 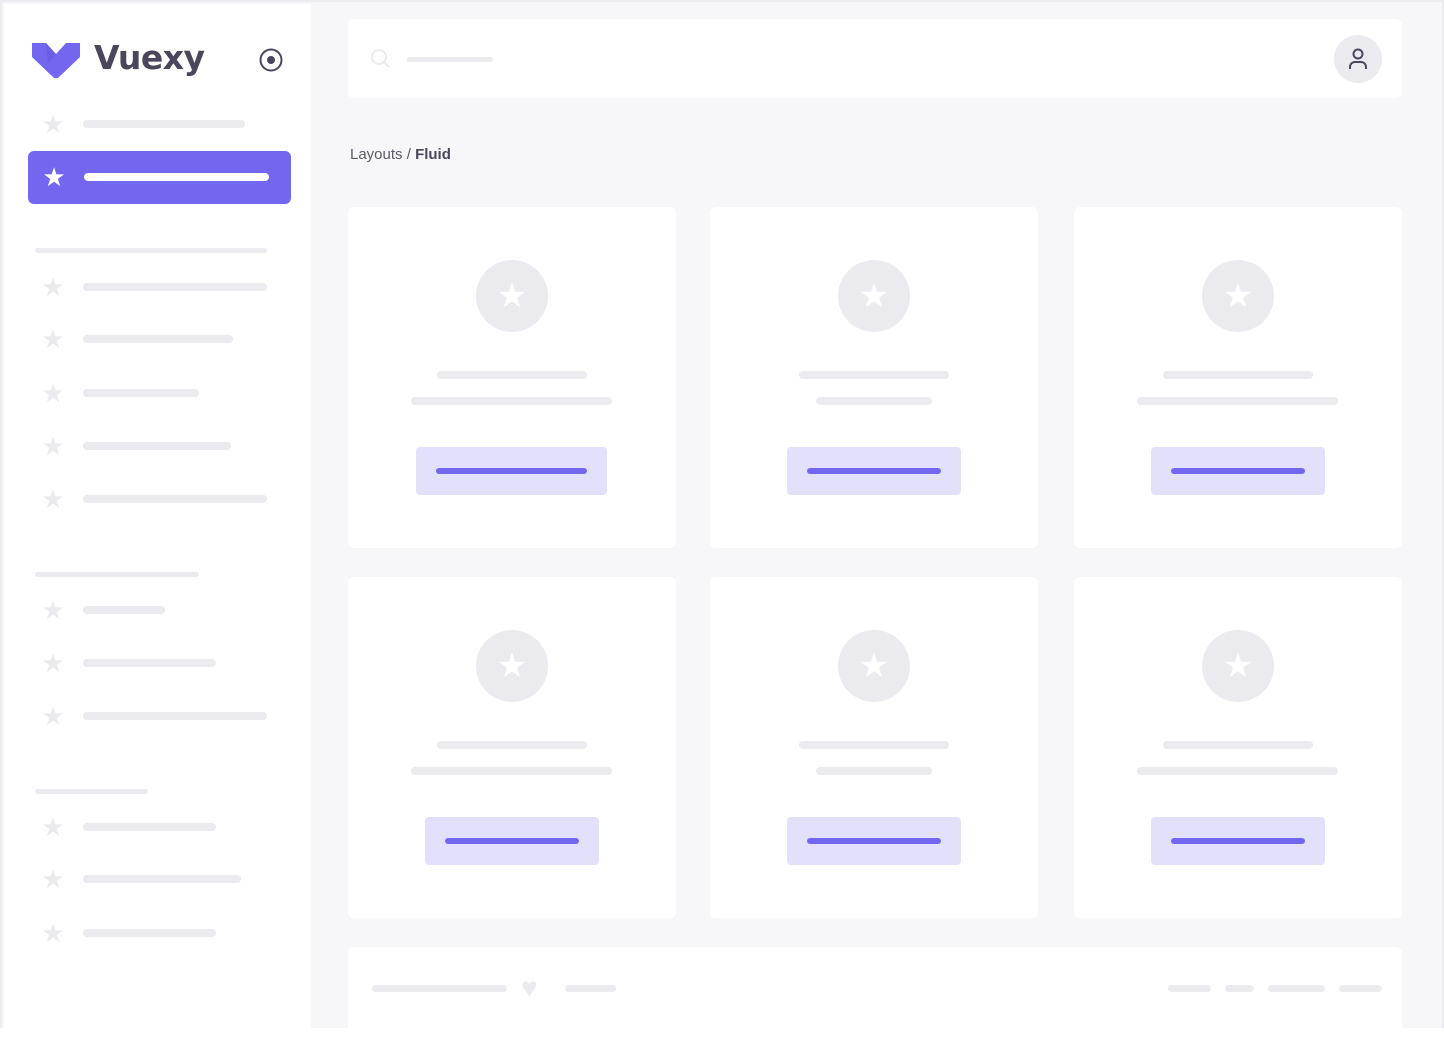 I want to click on breadcrumb: Layouts / Fluid, so click(x=400, y=154).